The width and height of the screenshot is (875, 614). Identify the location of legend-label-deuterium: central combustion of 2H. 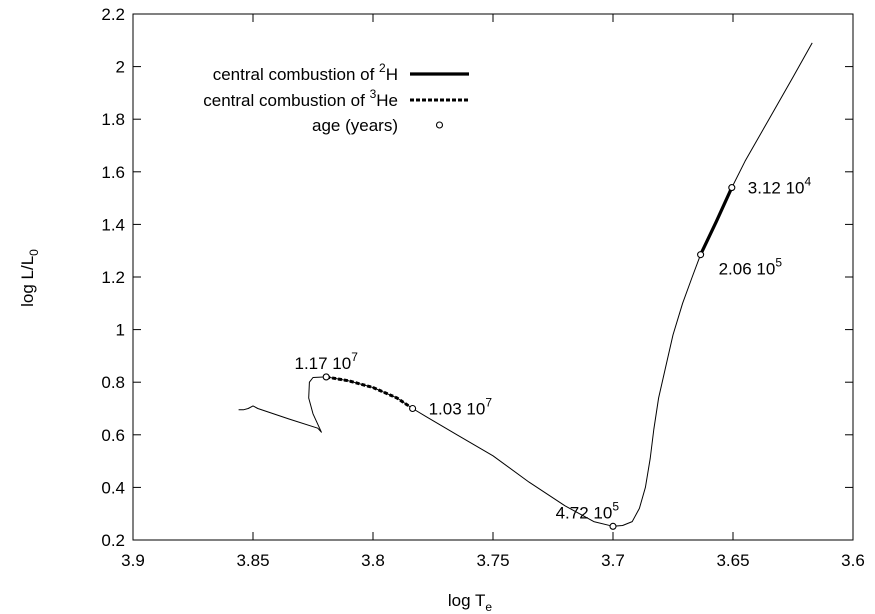
(305, 72).